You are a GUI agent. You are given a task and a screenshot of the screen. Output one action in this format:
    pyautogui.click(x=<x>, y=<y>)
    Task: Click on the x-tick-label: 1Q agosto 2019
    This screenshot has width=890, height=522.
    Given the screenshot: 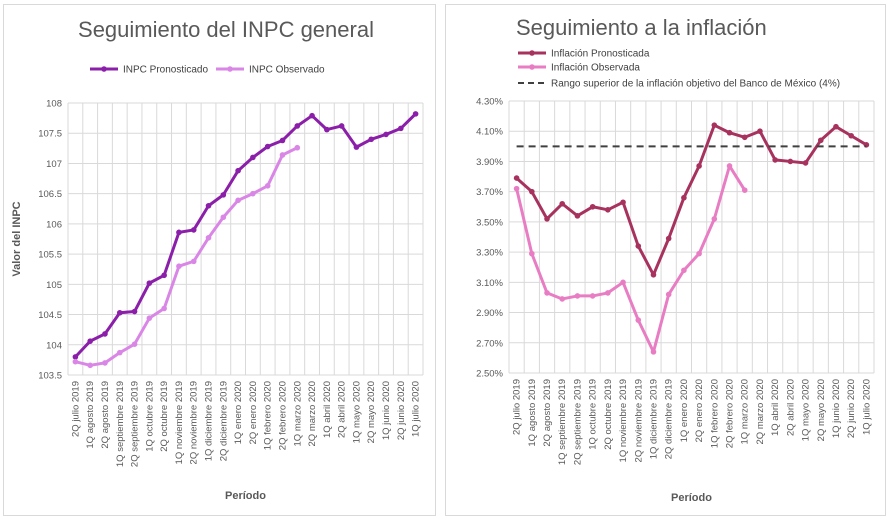 What is the action you would take?
    pyautogui.click(x=90, y=415)
    